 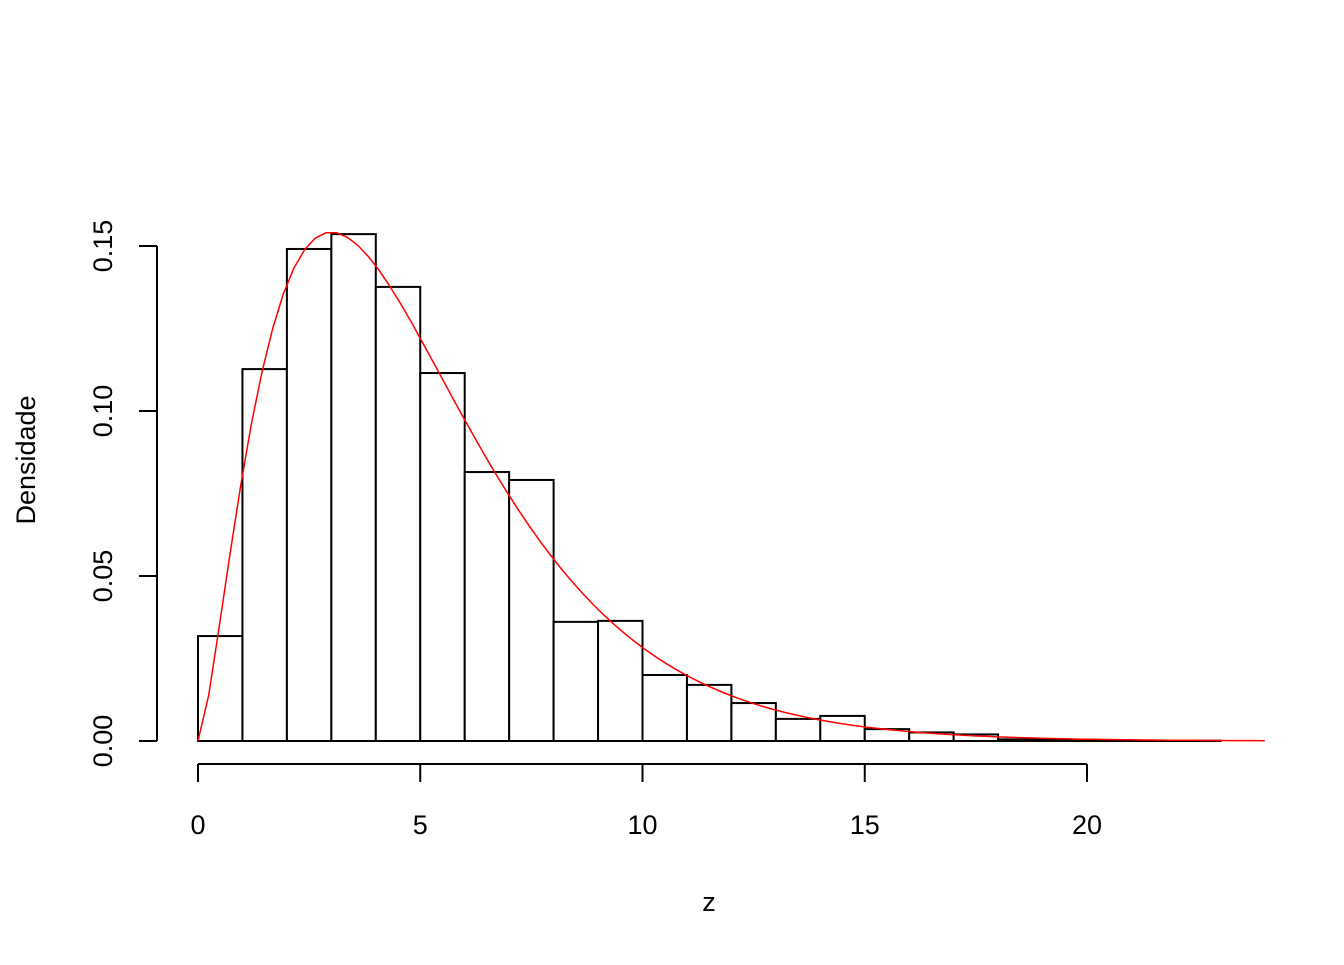 What do you see at coordinates (865, 825) in the screenshot?
I see `x-tick-label: 15` at bounding box center [865, 825].